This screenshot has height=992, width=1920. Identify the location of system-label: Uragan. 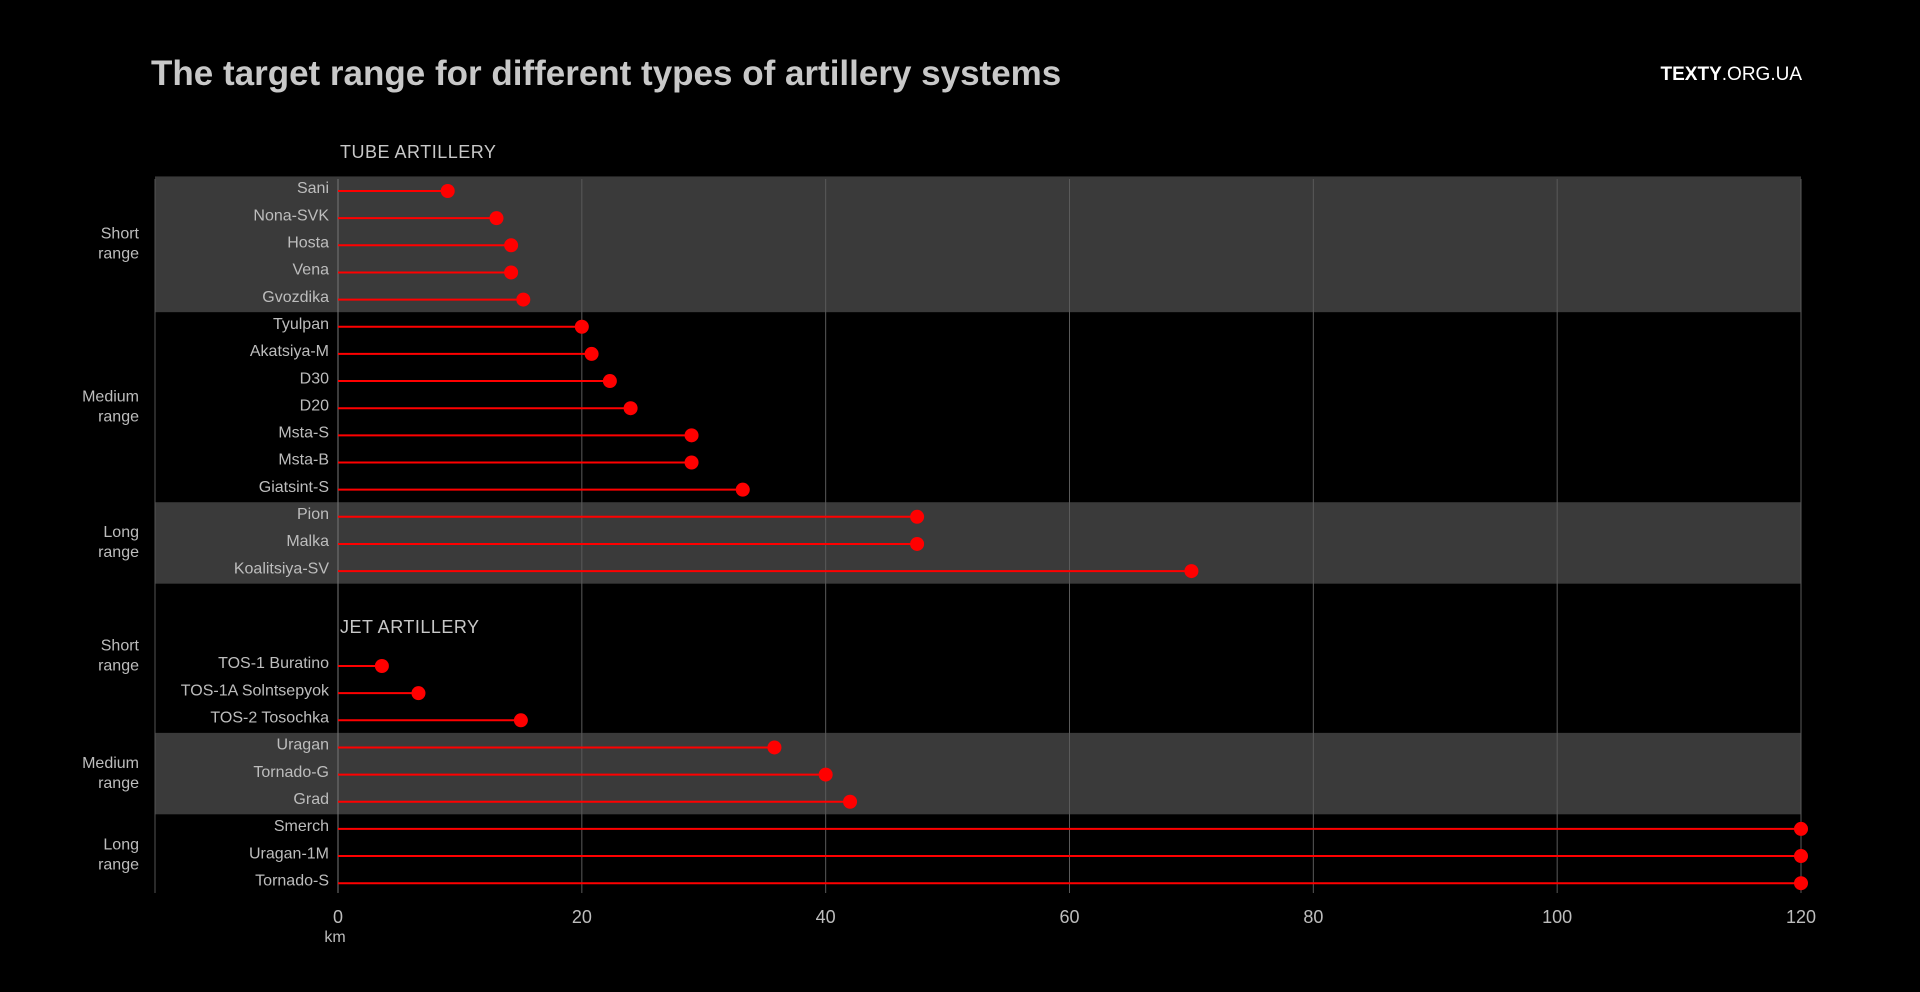
(303, 745).